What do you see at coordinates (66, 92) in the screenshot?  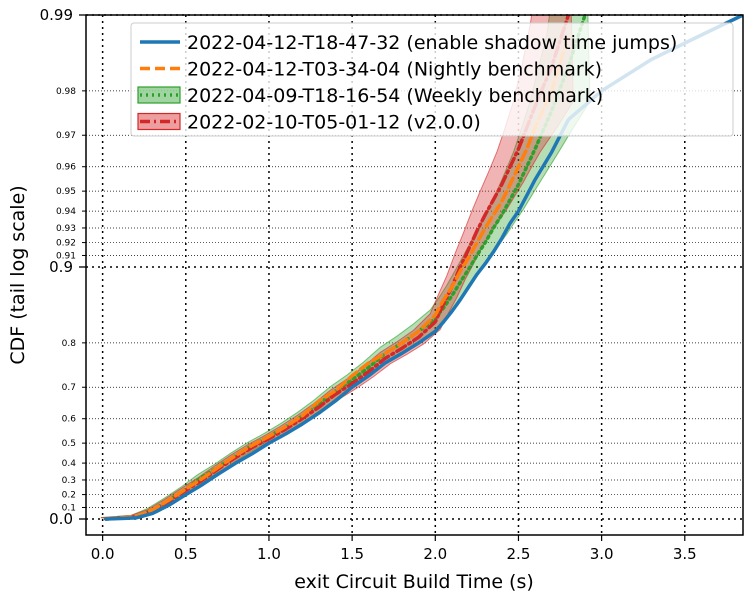 I see `y-minor-tick-label: 0.98` at bounding box center [66, 92].